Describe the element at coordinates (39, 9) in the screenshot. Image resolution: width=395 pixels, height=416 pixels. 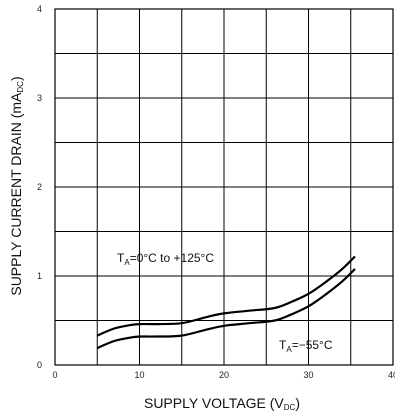
I see `y-tick-label-4: 4` at that location.